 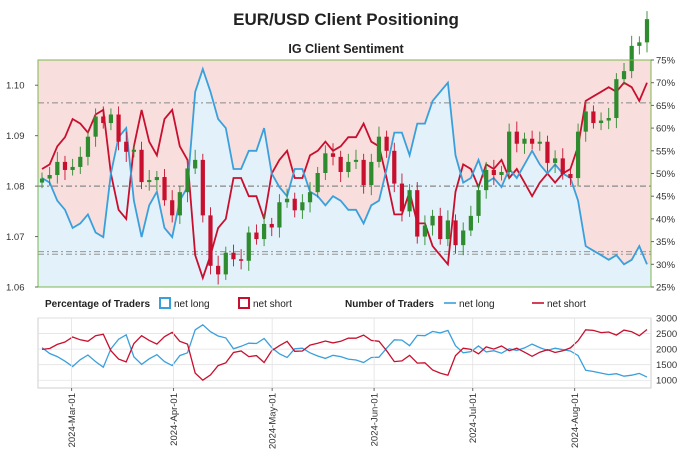 What do you see at coordinates (666, 197) in the screenshot?
I see `percent-tick-label: 45%` at bounding box center [666, 197].